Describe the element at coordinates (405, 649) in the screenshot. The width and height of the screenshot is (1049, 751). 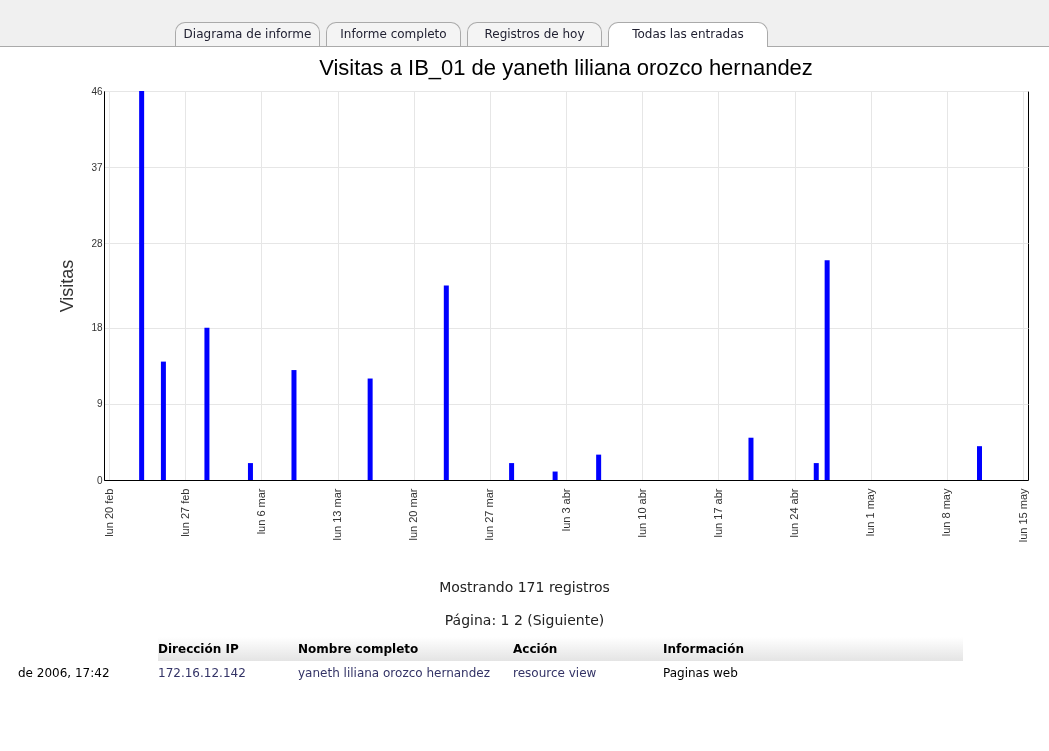
I see `text: Nombre completo` at that location.